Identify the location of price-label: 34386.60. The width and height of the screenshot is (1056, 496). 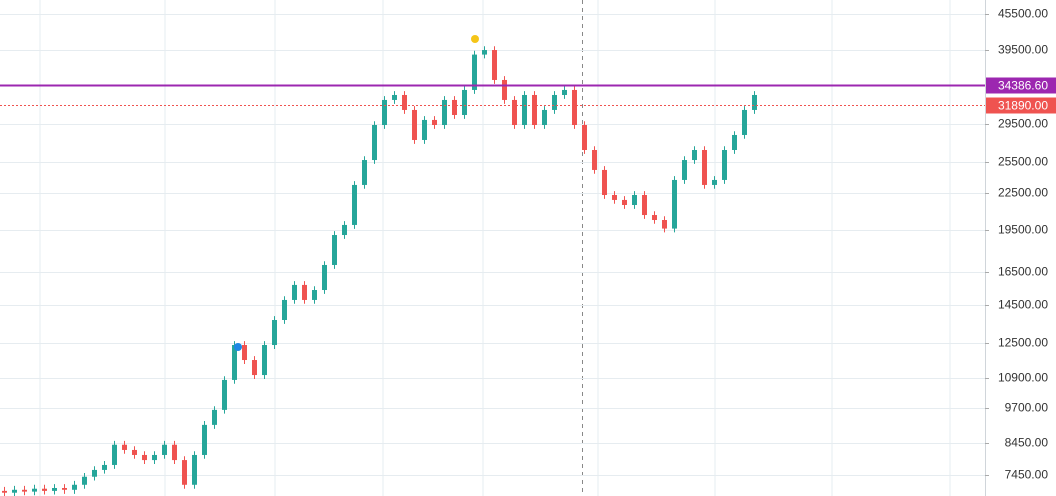
(1023, 86).